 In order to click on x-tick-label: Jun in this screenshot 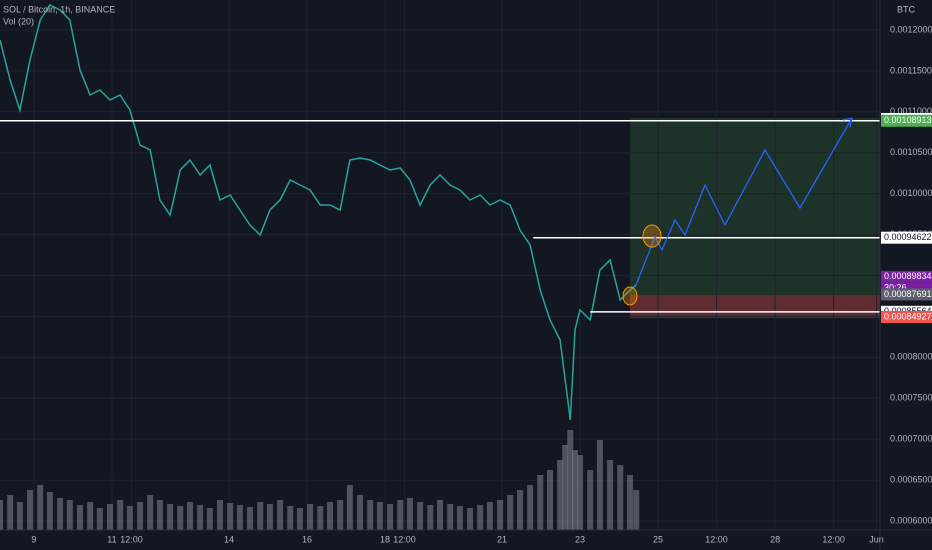, I will do `click(876, 539)`.